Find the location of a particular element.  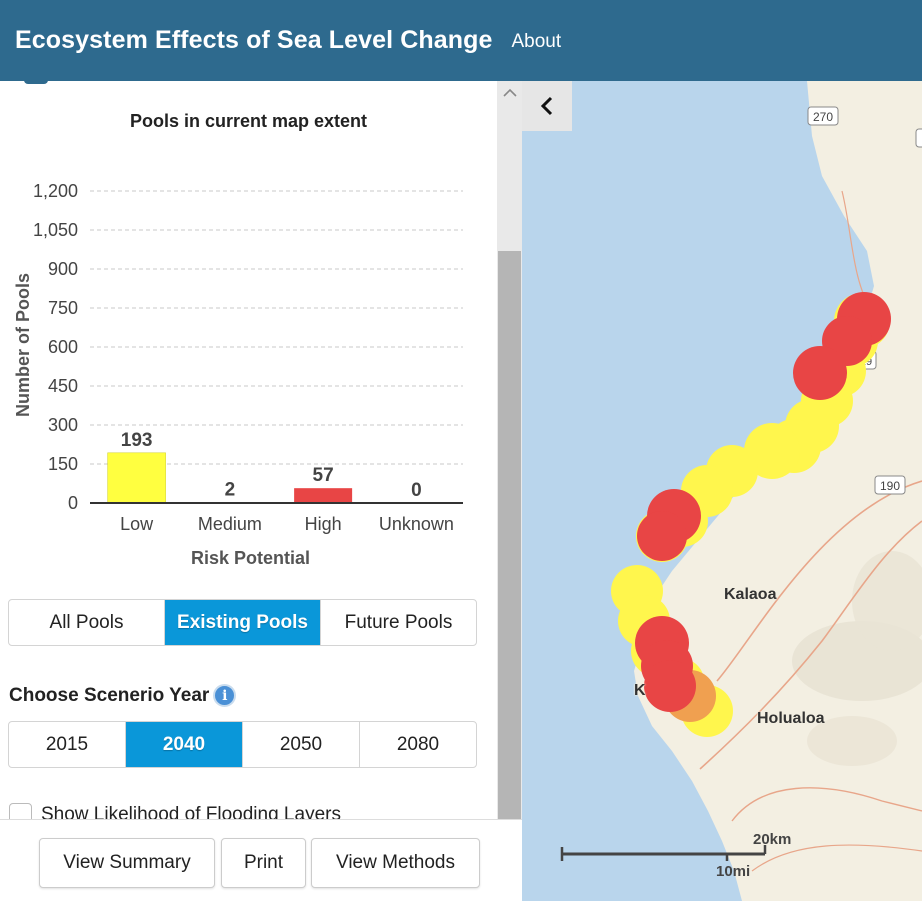

app-title: Ecosystem Effects of Sea Level Change is located at coordinates (254, 40).